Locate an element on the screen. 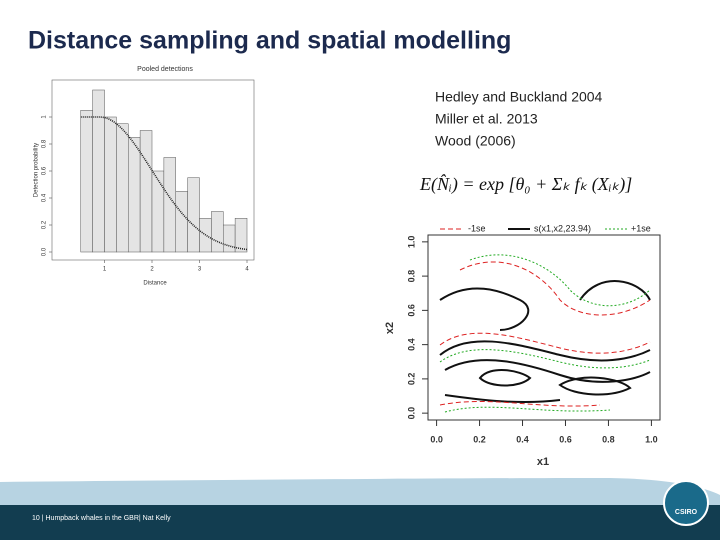 The height and width of the screenshot is (540, 720). legend-label: -1se is located at coordinates (477, 228).